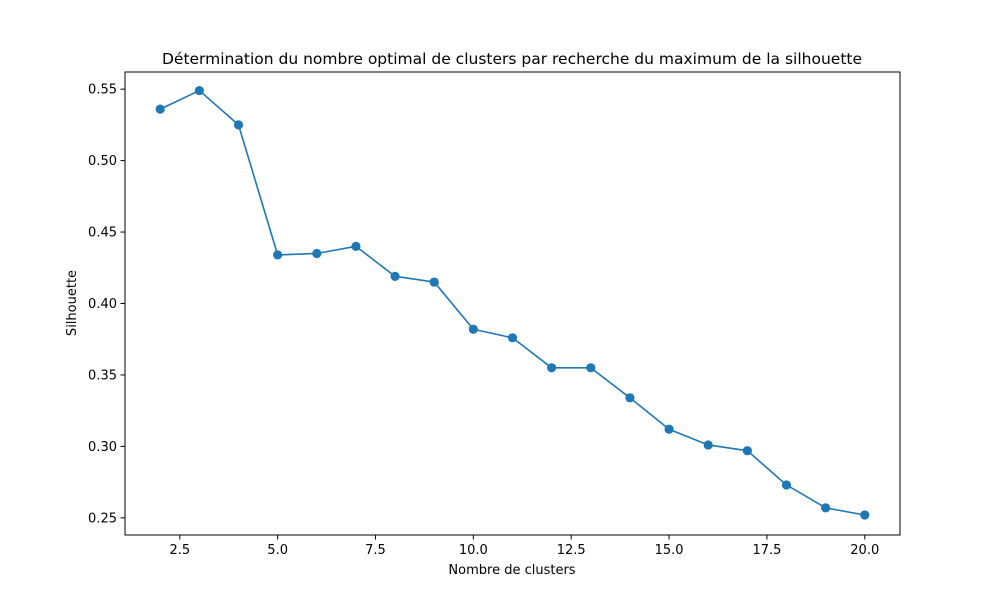 Image resolution: width=1000 pixels, height=600 pixels. What do you see at coordinates (473, 550) in the screenshot?
I see `x-tick-label: 10.0` at bounding box center [473, 550].